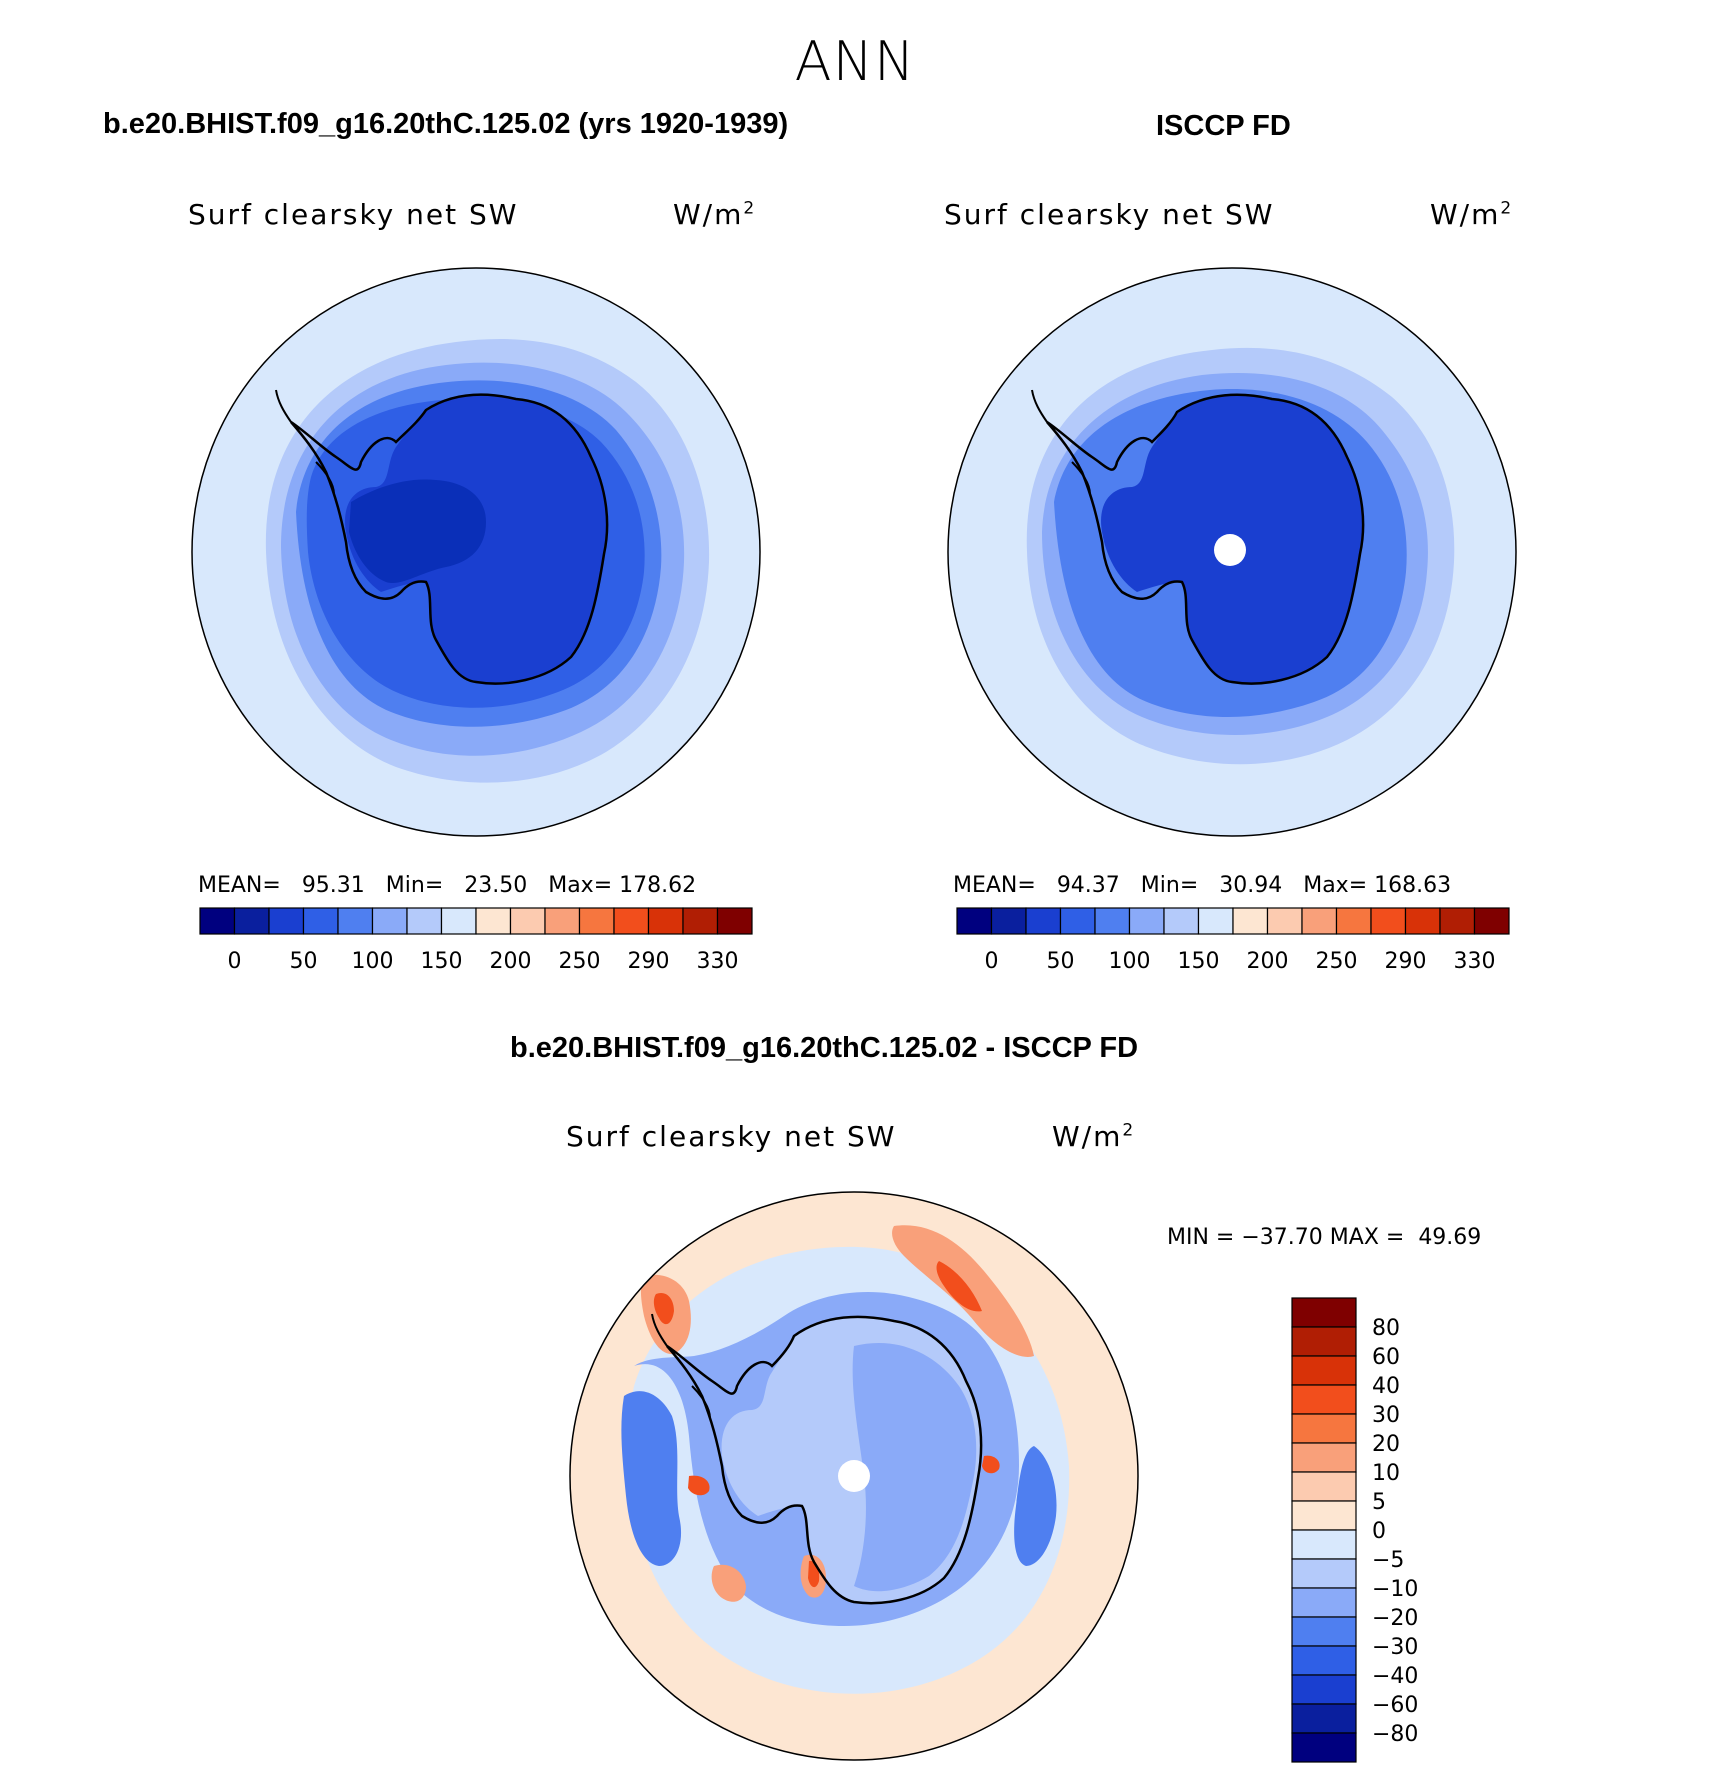 Image resolution: width=1710 pixels, height=1766 pixels. What do you see at coordinates (1088, 885) in the screenshot?
I see `obs-mean-value: 94.37` at bounding box center [1088, 885].